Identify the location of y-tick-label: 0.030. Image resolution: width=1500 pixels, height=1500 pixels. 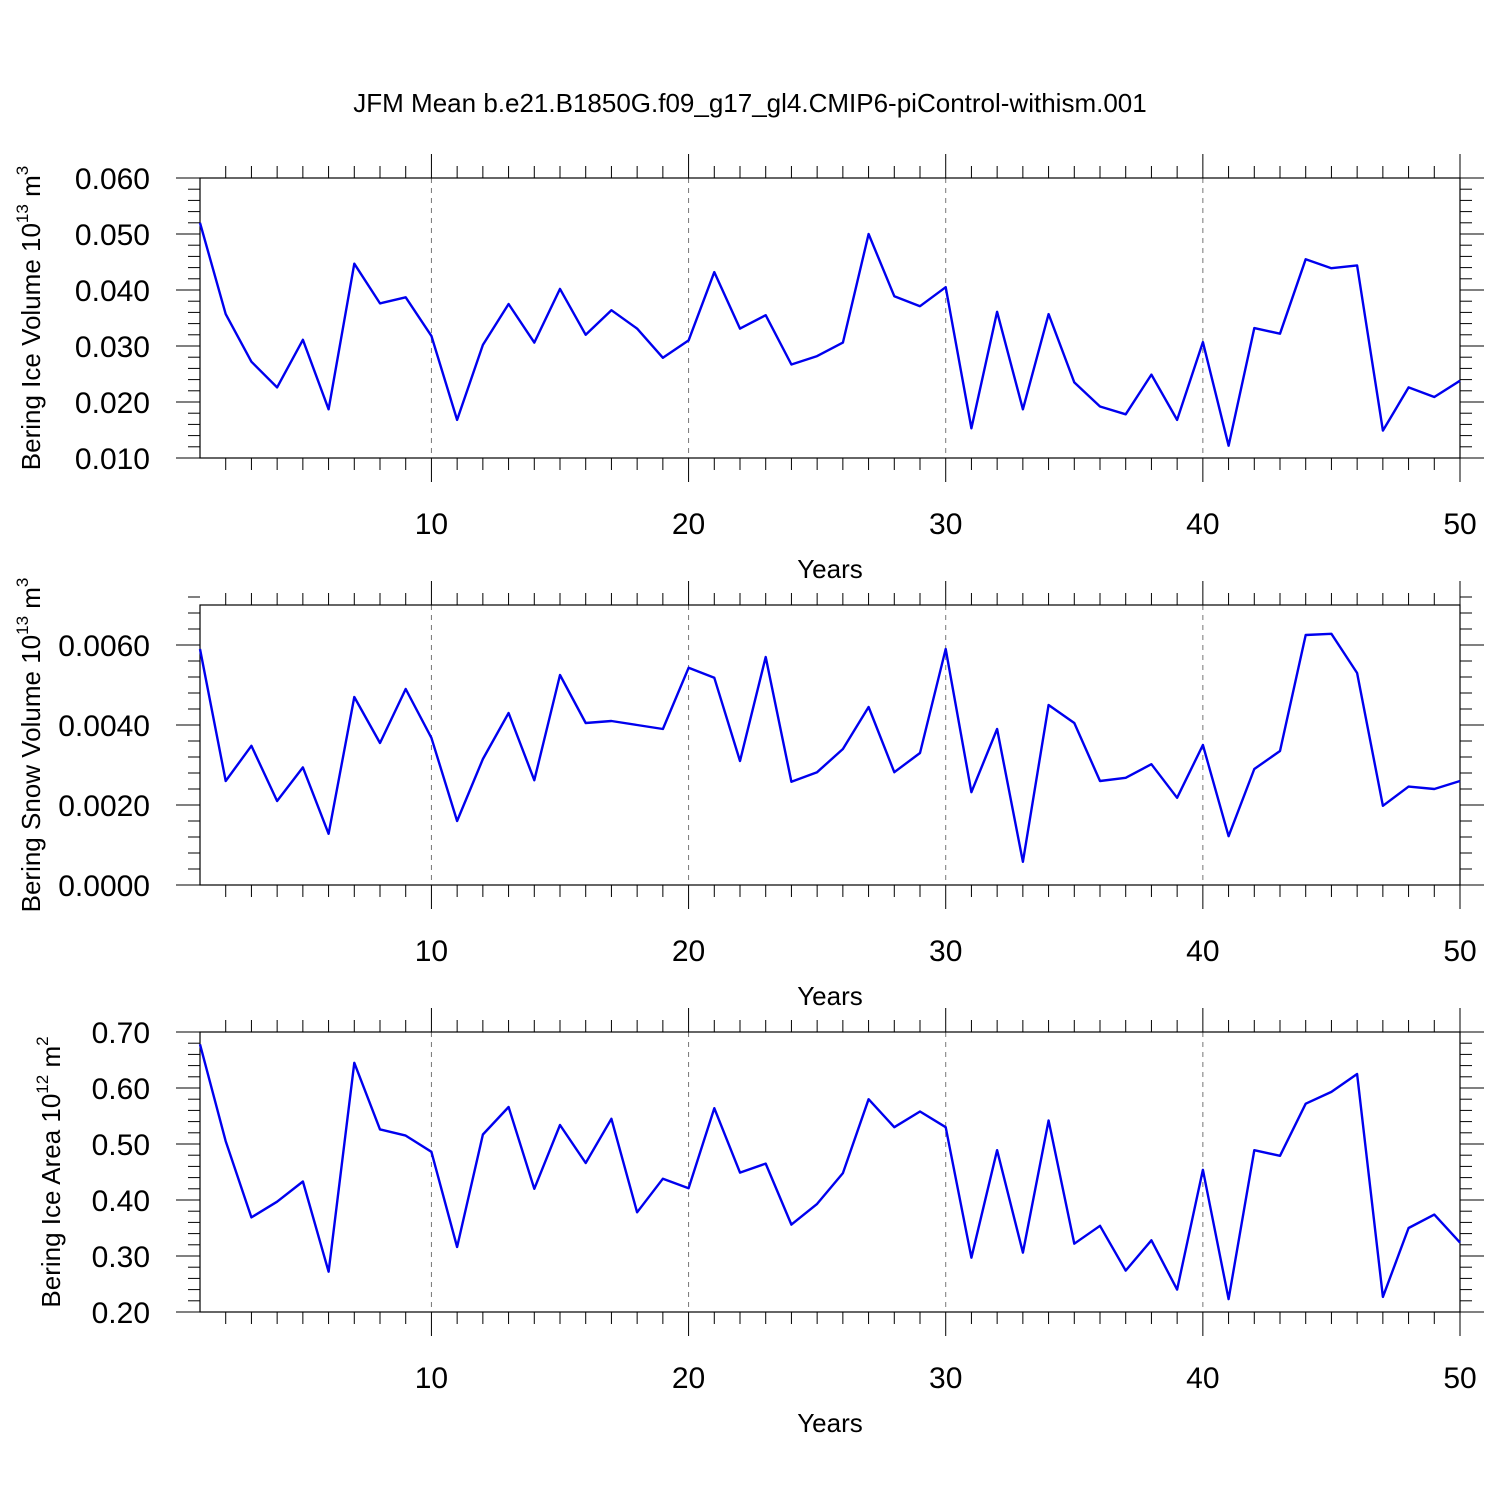
(112, 347).